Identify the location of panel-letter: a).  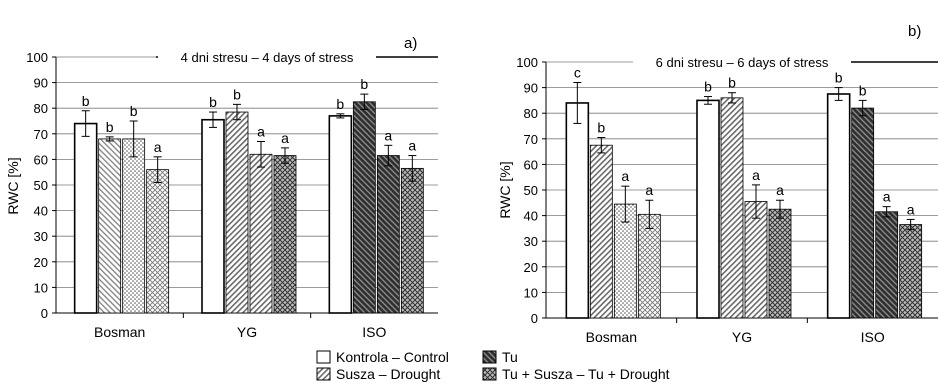
(410, 43).